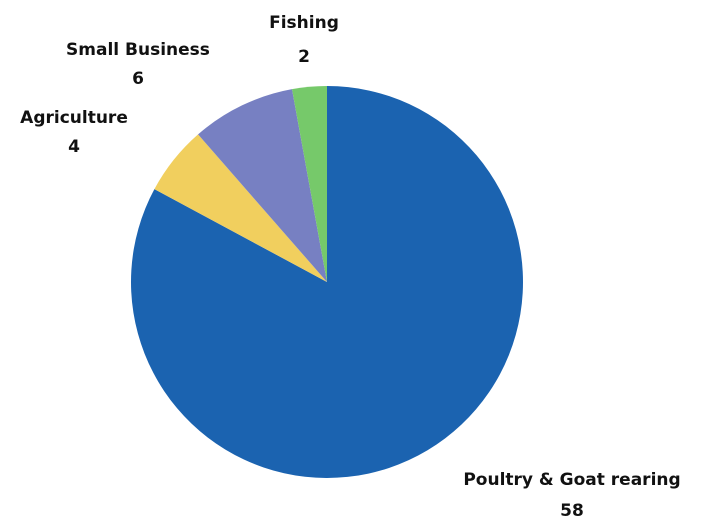 The width and height of the screenshot is (710, 520). Describe the element at coordinates (304, 57) in the screenshot. I see `label-fishing-value: 2` at that location.